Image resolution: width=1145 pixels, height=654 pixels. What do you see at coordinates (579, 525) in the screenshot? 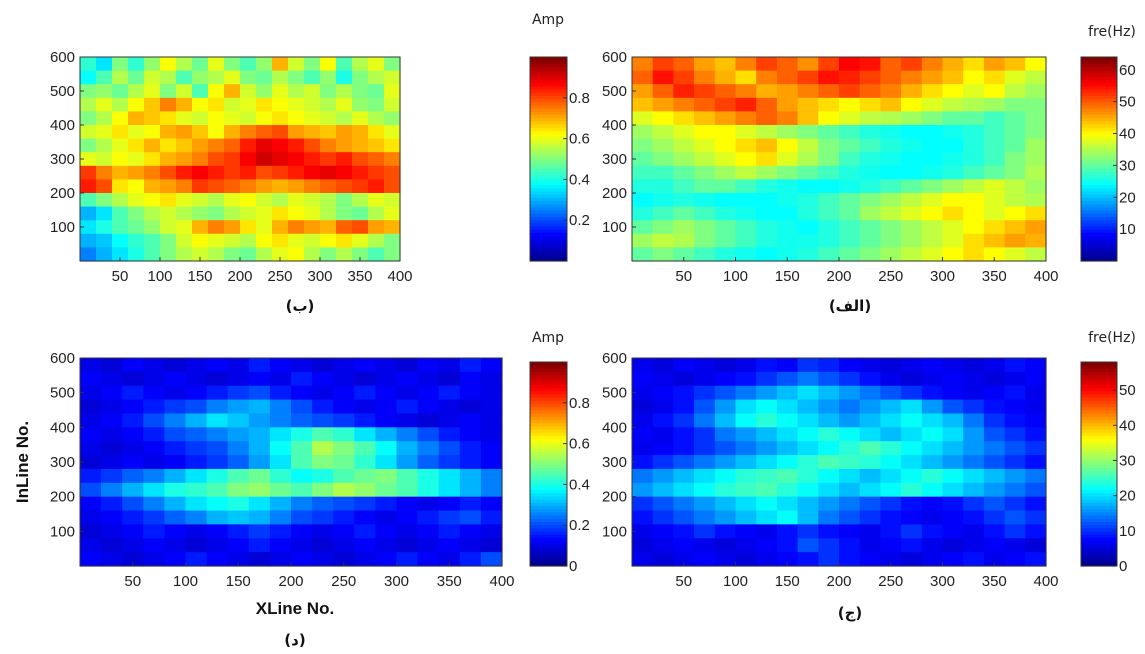
I see `colorbar-tick-label: 0.2` at bounding box center [579, 525].